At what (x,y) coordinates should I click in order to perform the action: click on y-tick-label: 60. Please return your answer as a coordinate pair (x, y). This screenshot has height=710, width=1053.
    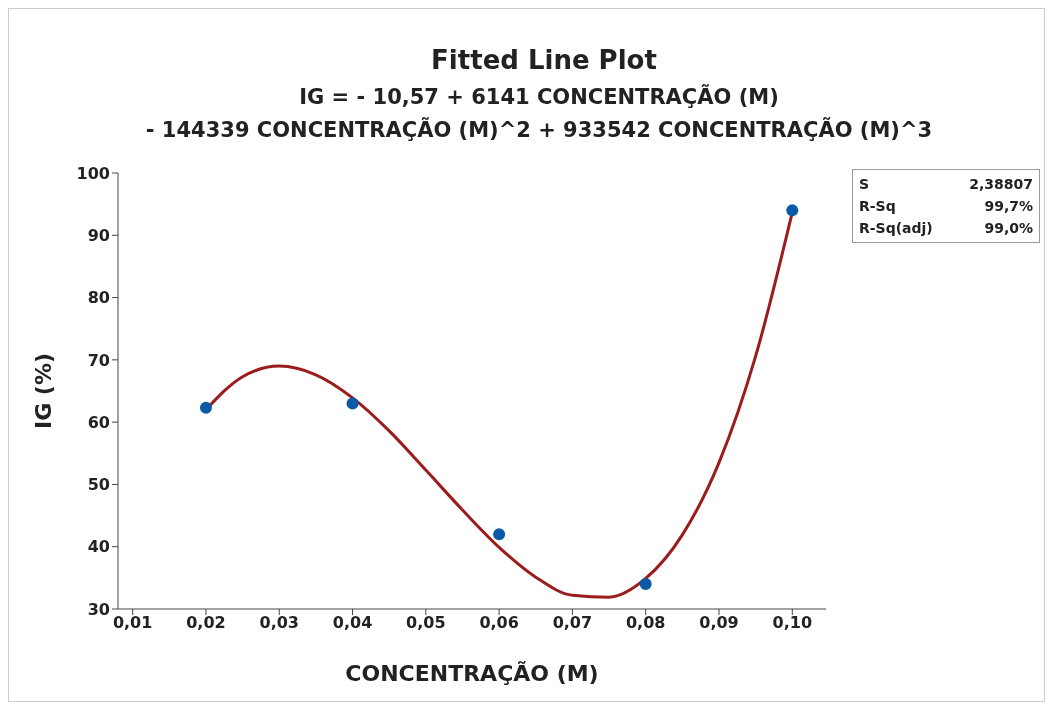
    Looking at the image, I should click on (98, 422).